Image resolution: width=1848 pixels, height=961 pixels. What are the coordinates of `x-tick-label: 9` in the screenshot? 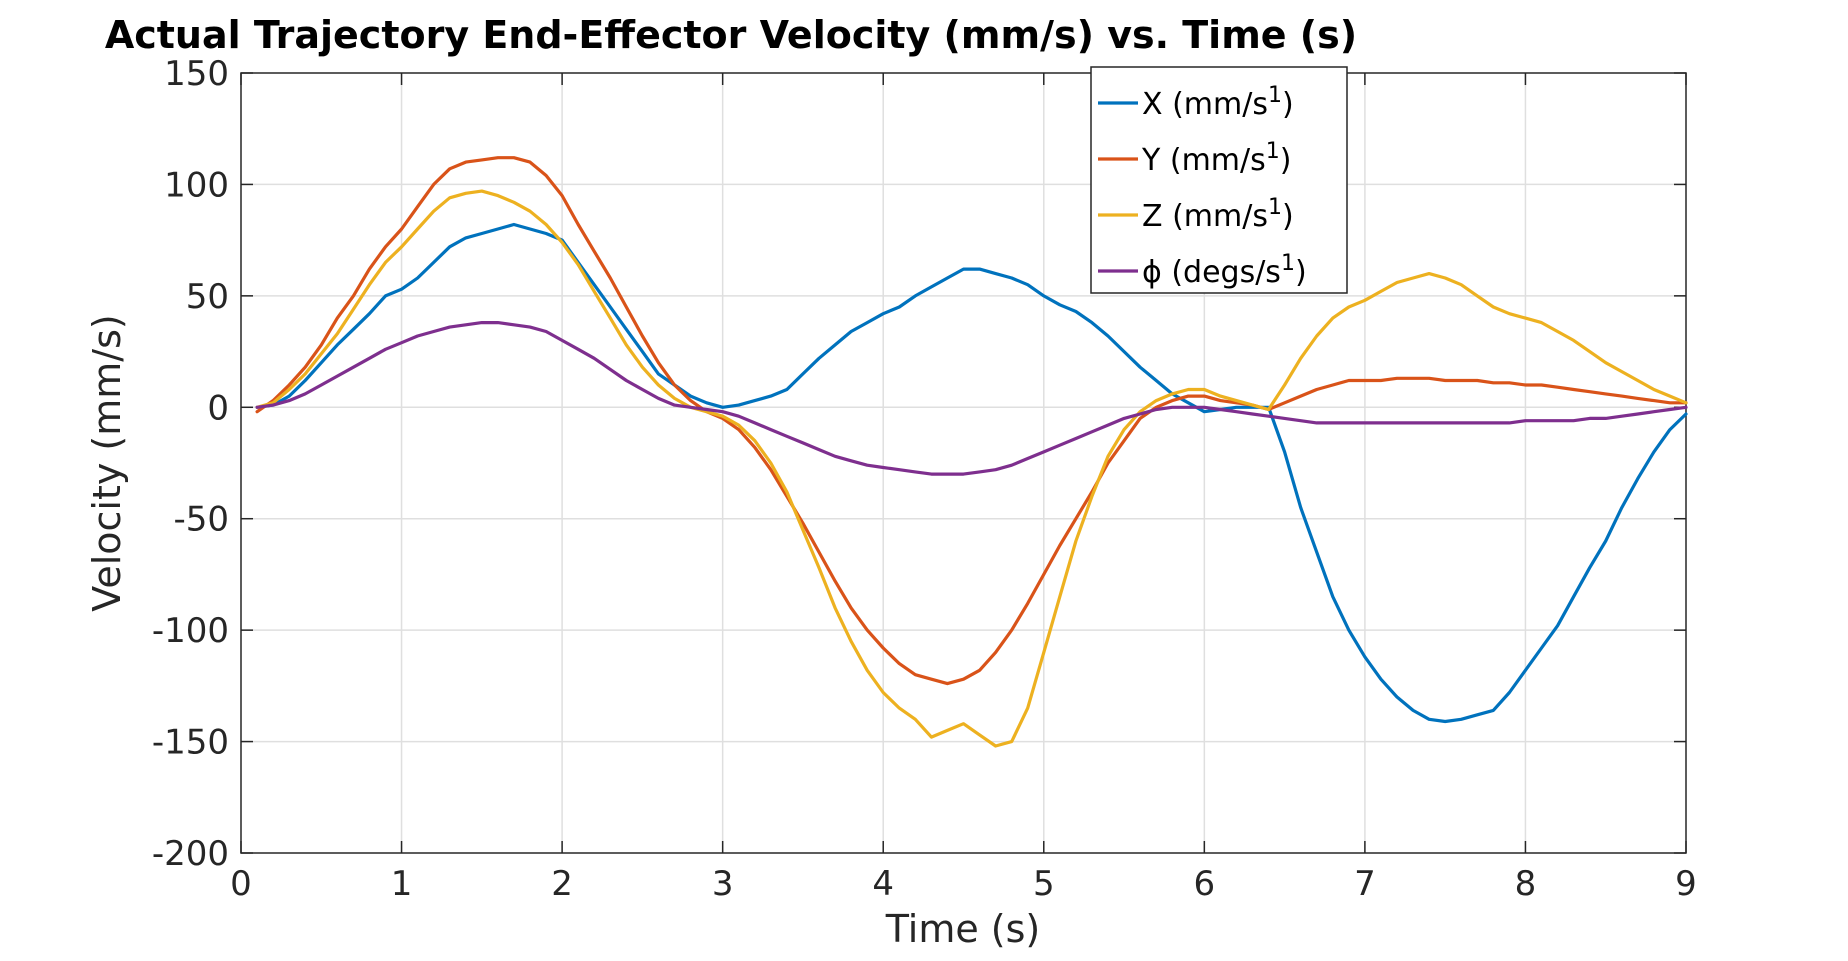 It's located at (1686, 884).